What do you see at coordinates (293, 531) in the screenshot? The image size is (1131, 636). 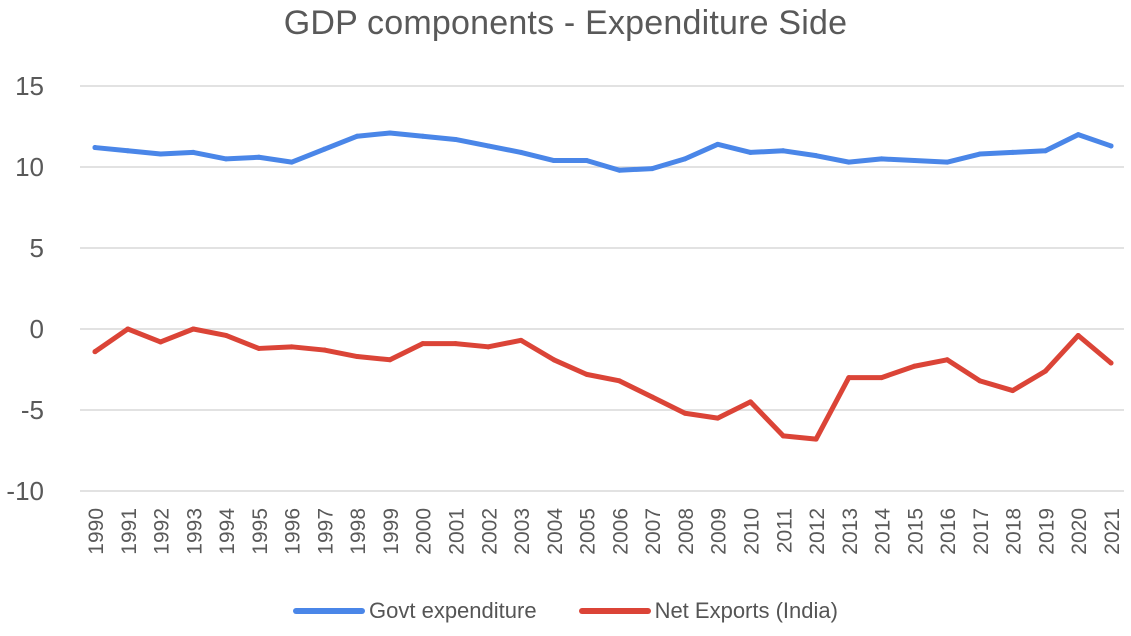 I see `x-tick-label: 1996` at bounding box center [293, 531].